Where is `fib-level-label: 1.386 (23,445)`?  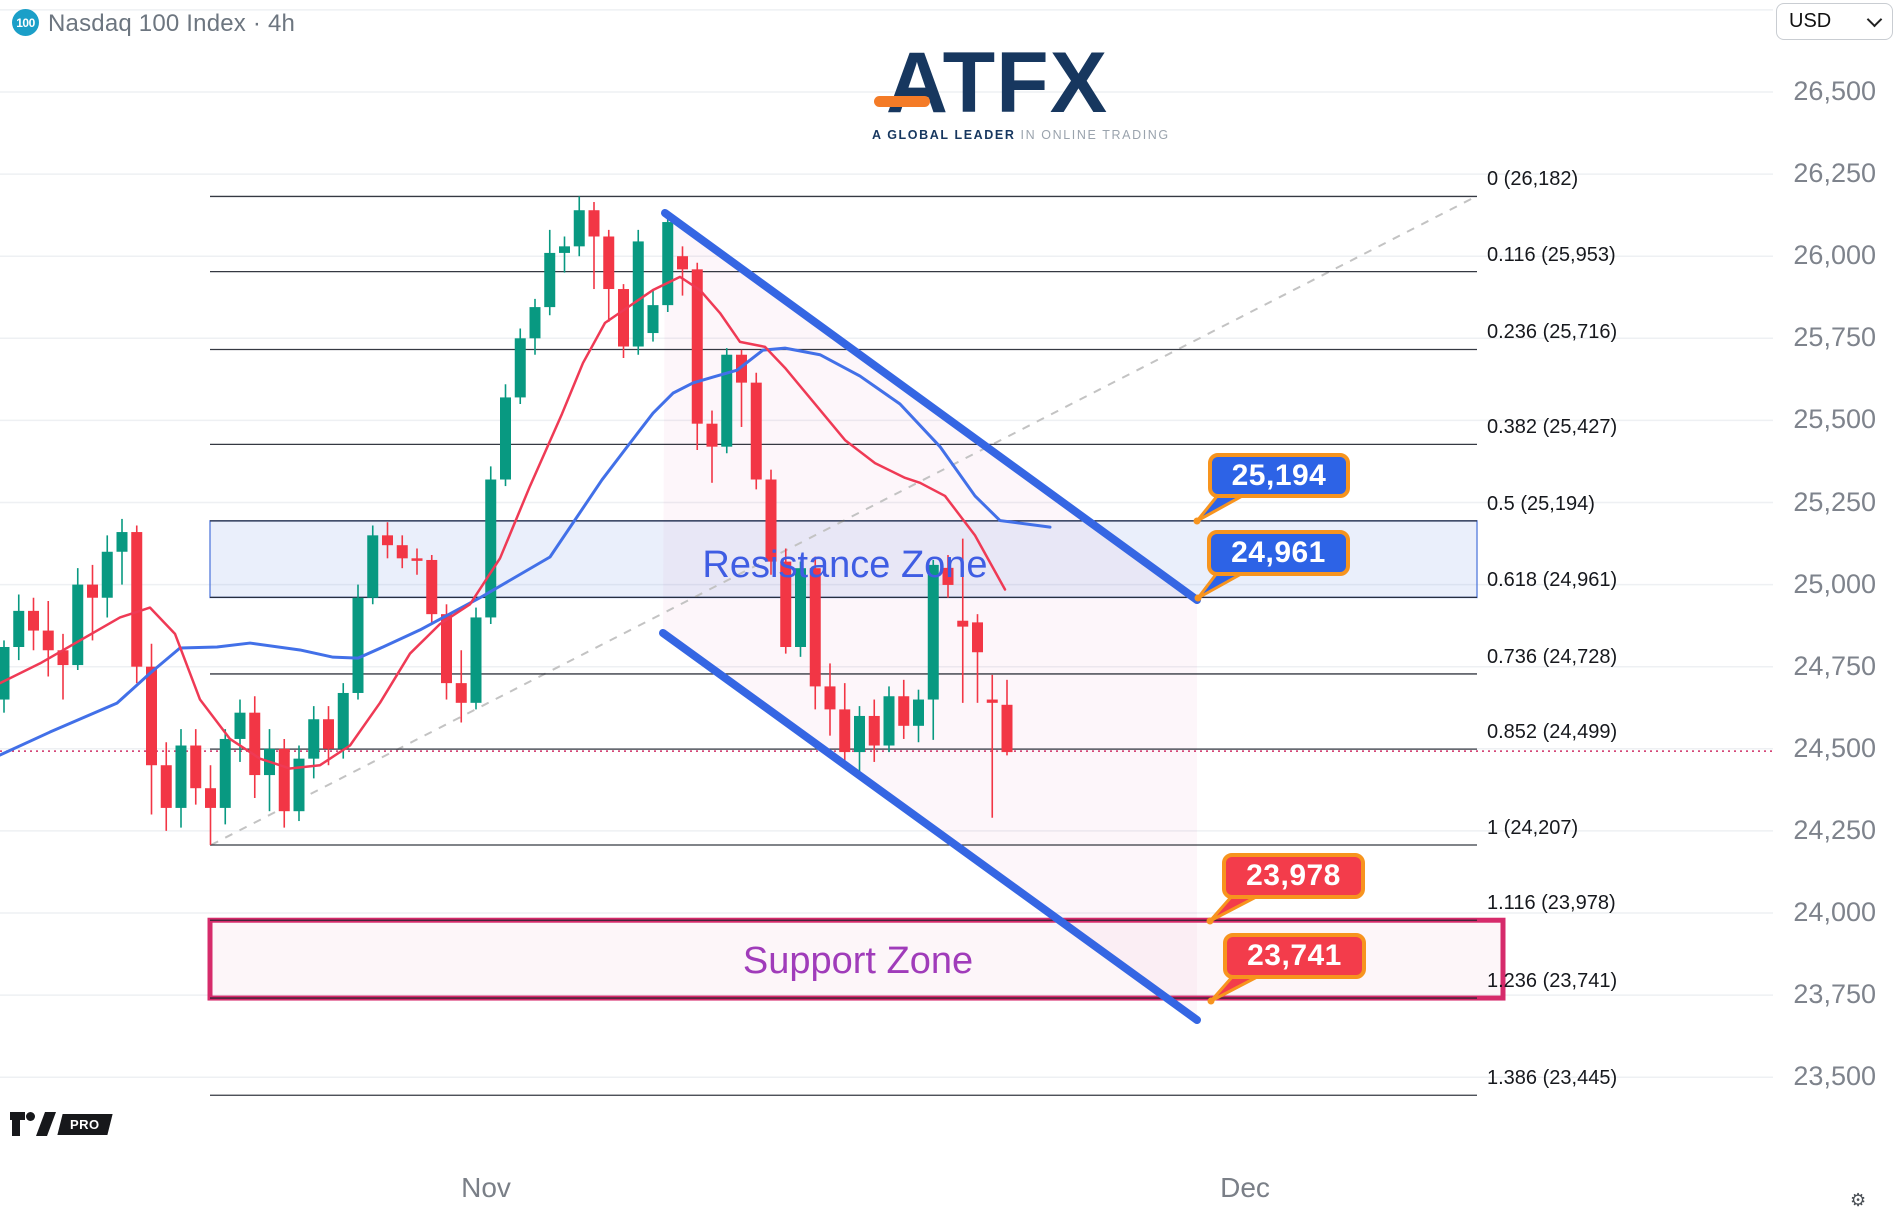
fib-level-label: 1.386 (23,445) is located at coordinates (1552, 1078).